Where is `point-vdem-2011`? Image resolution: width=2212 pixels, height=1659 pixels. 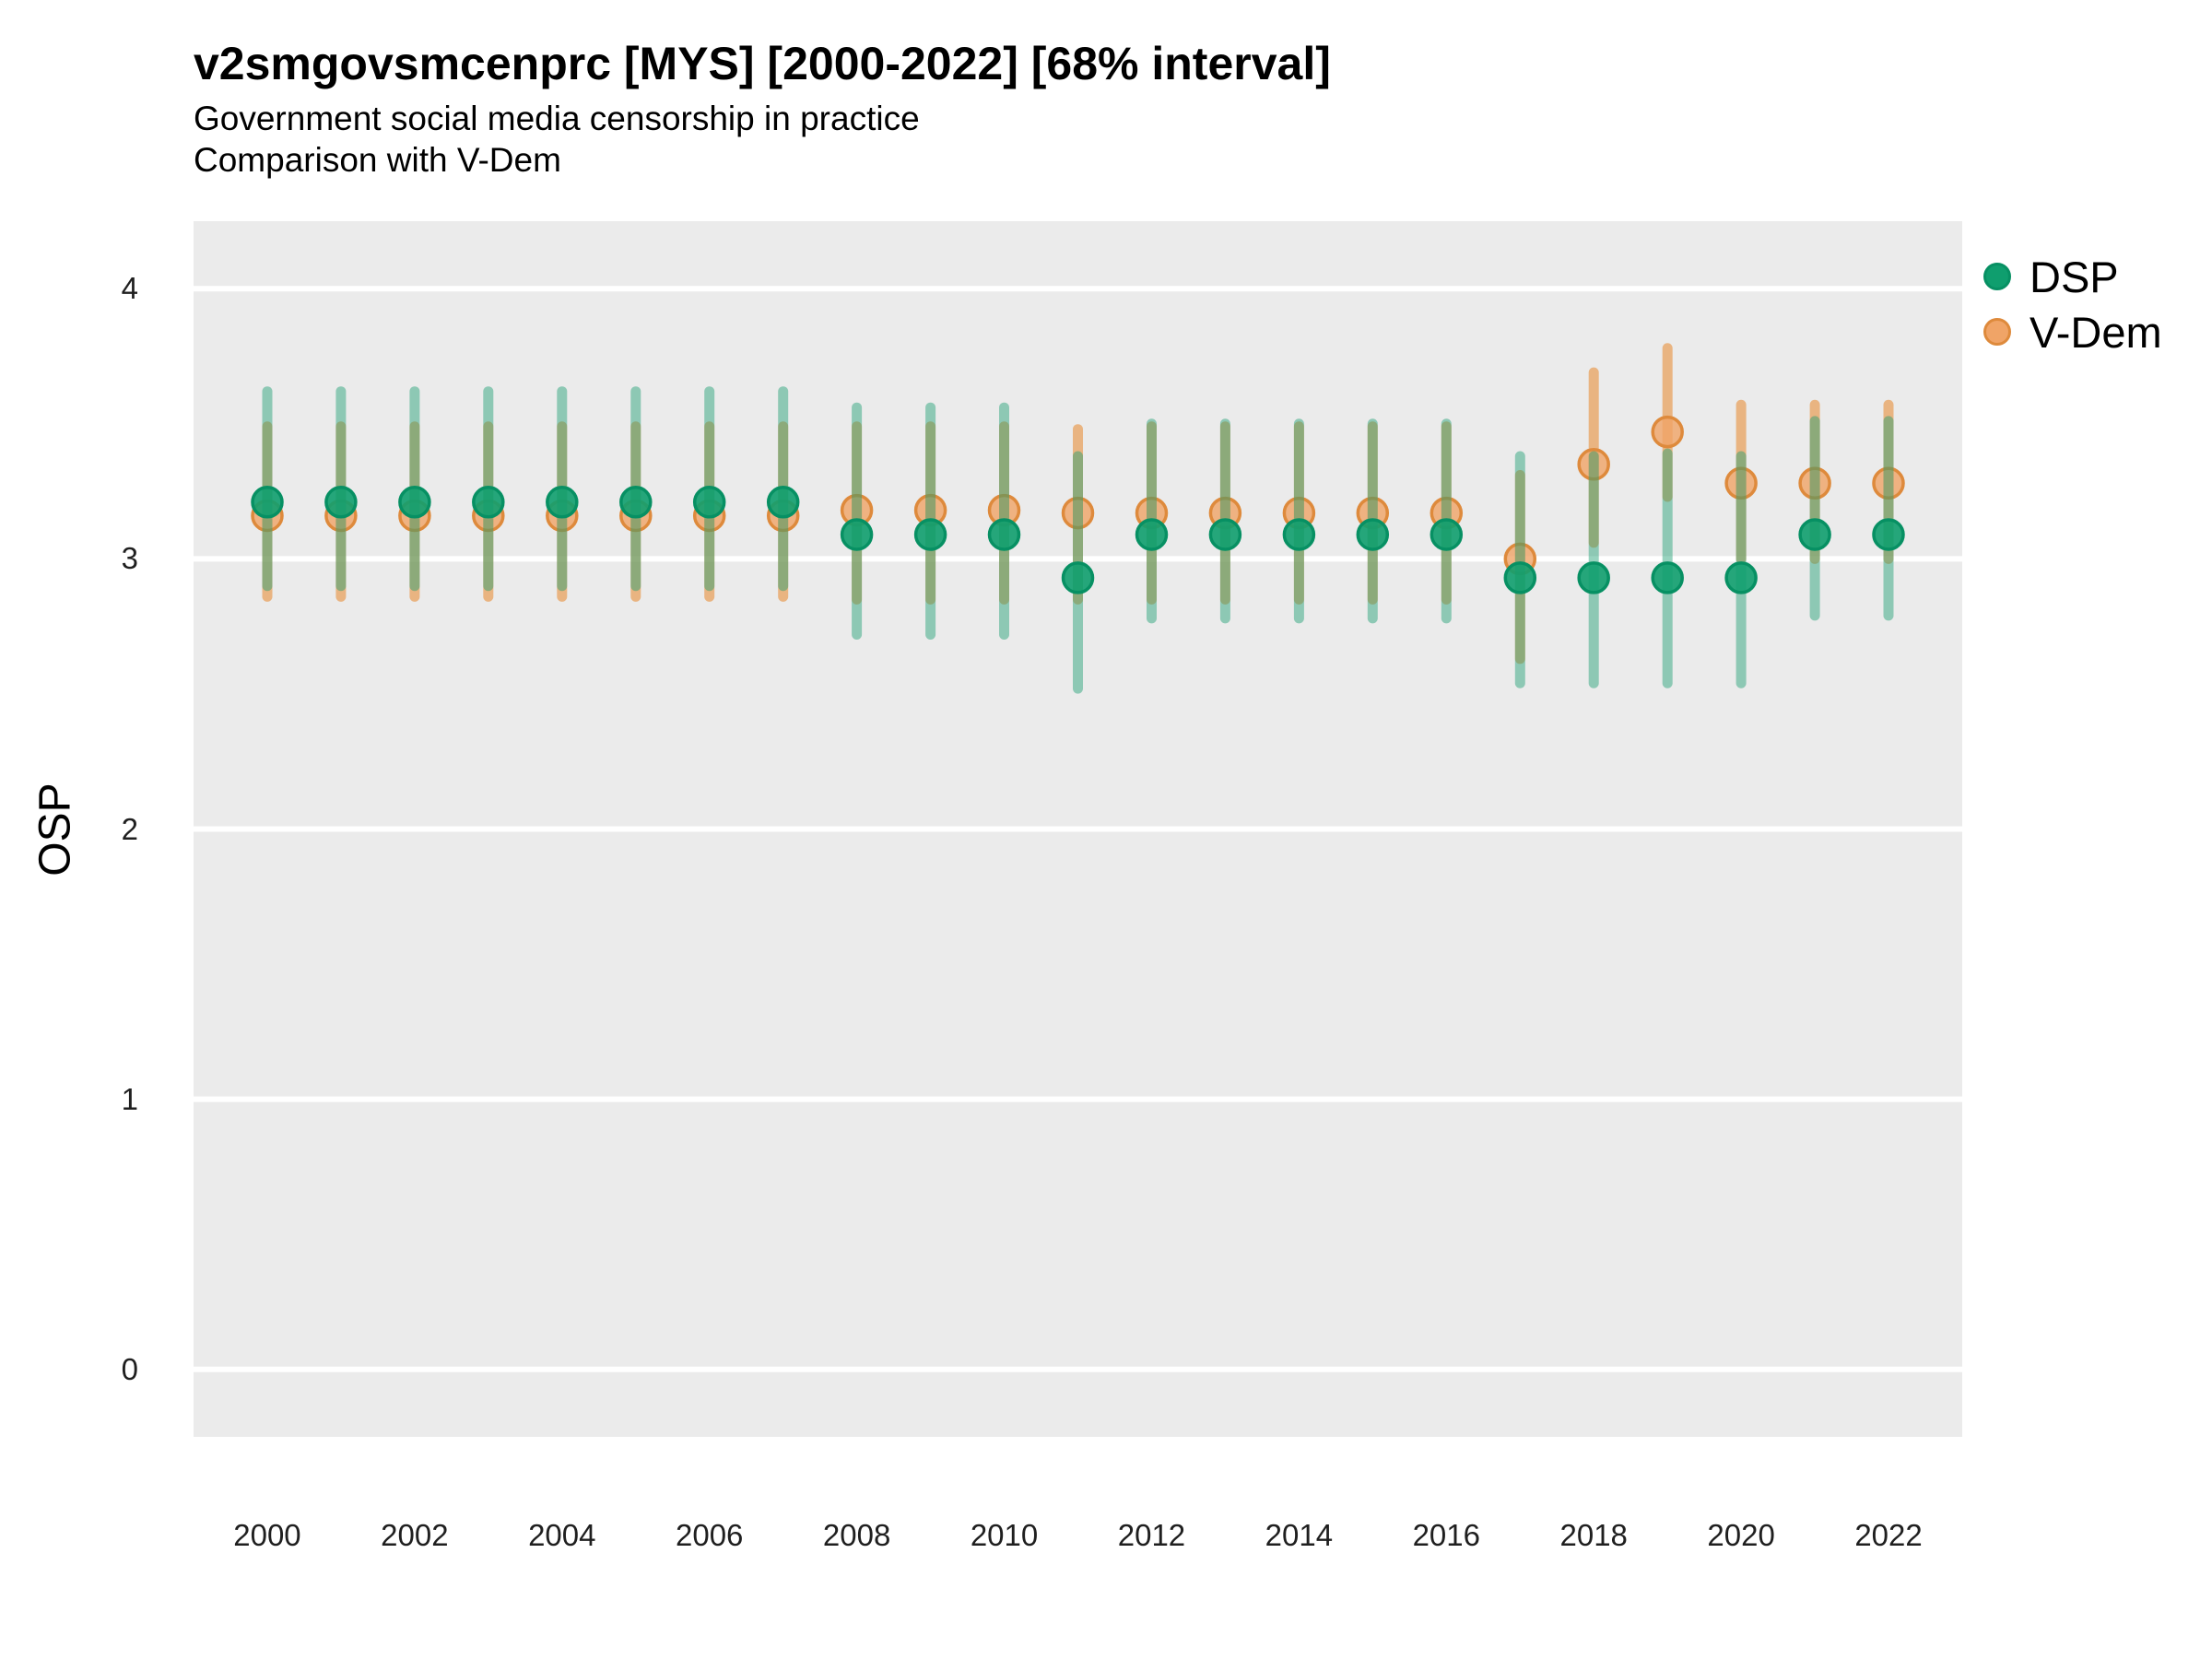
point-vdem-2011 is located at coordinates (1078, 513).